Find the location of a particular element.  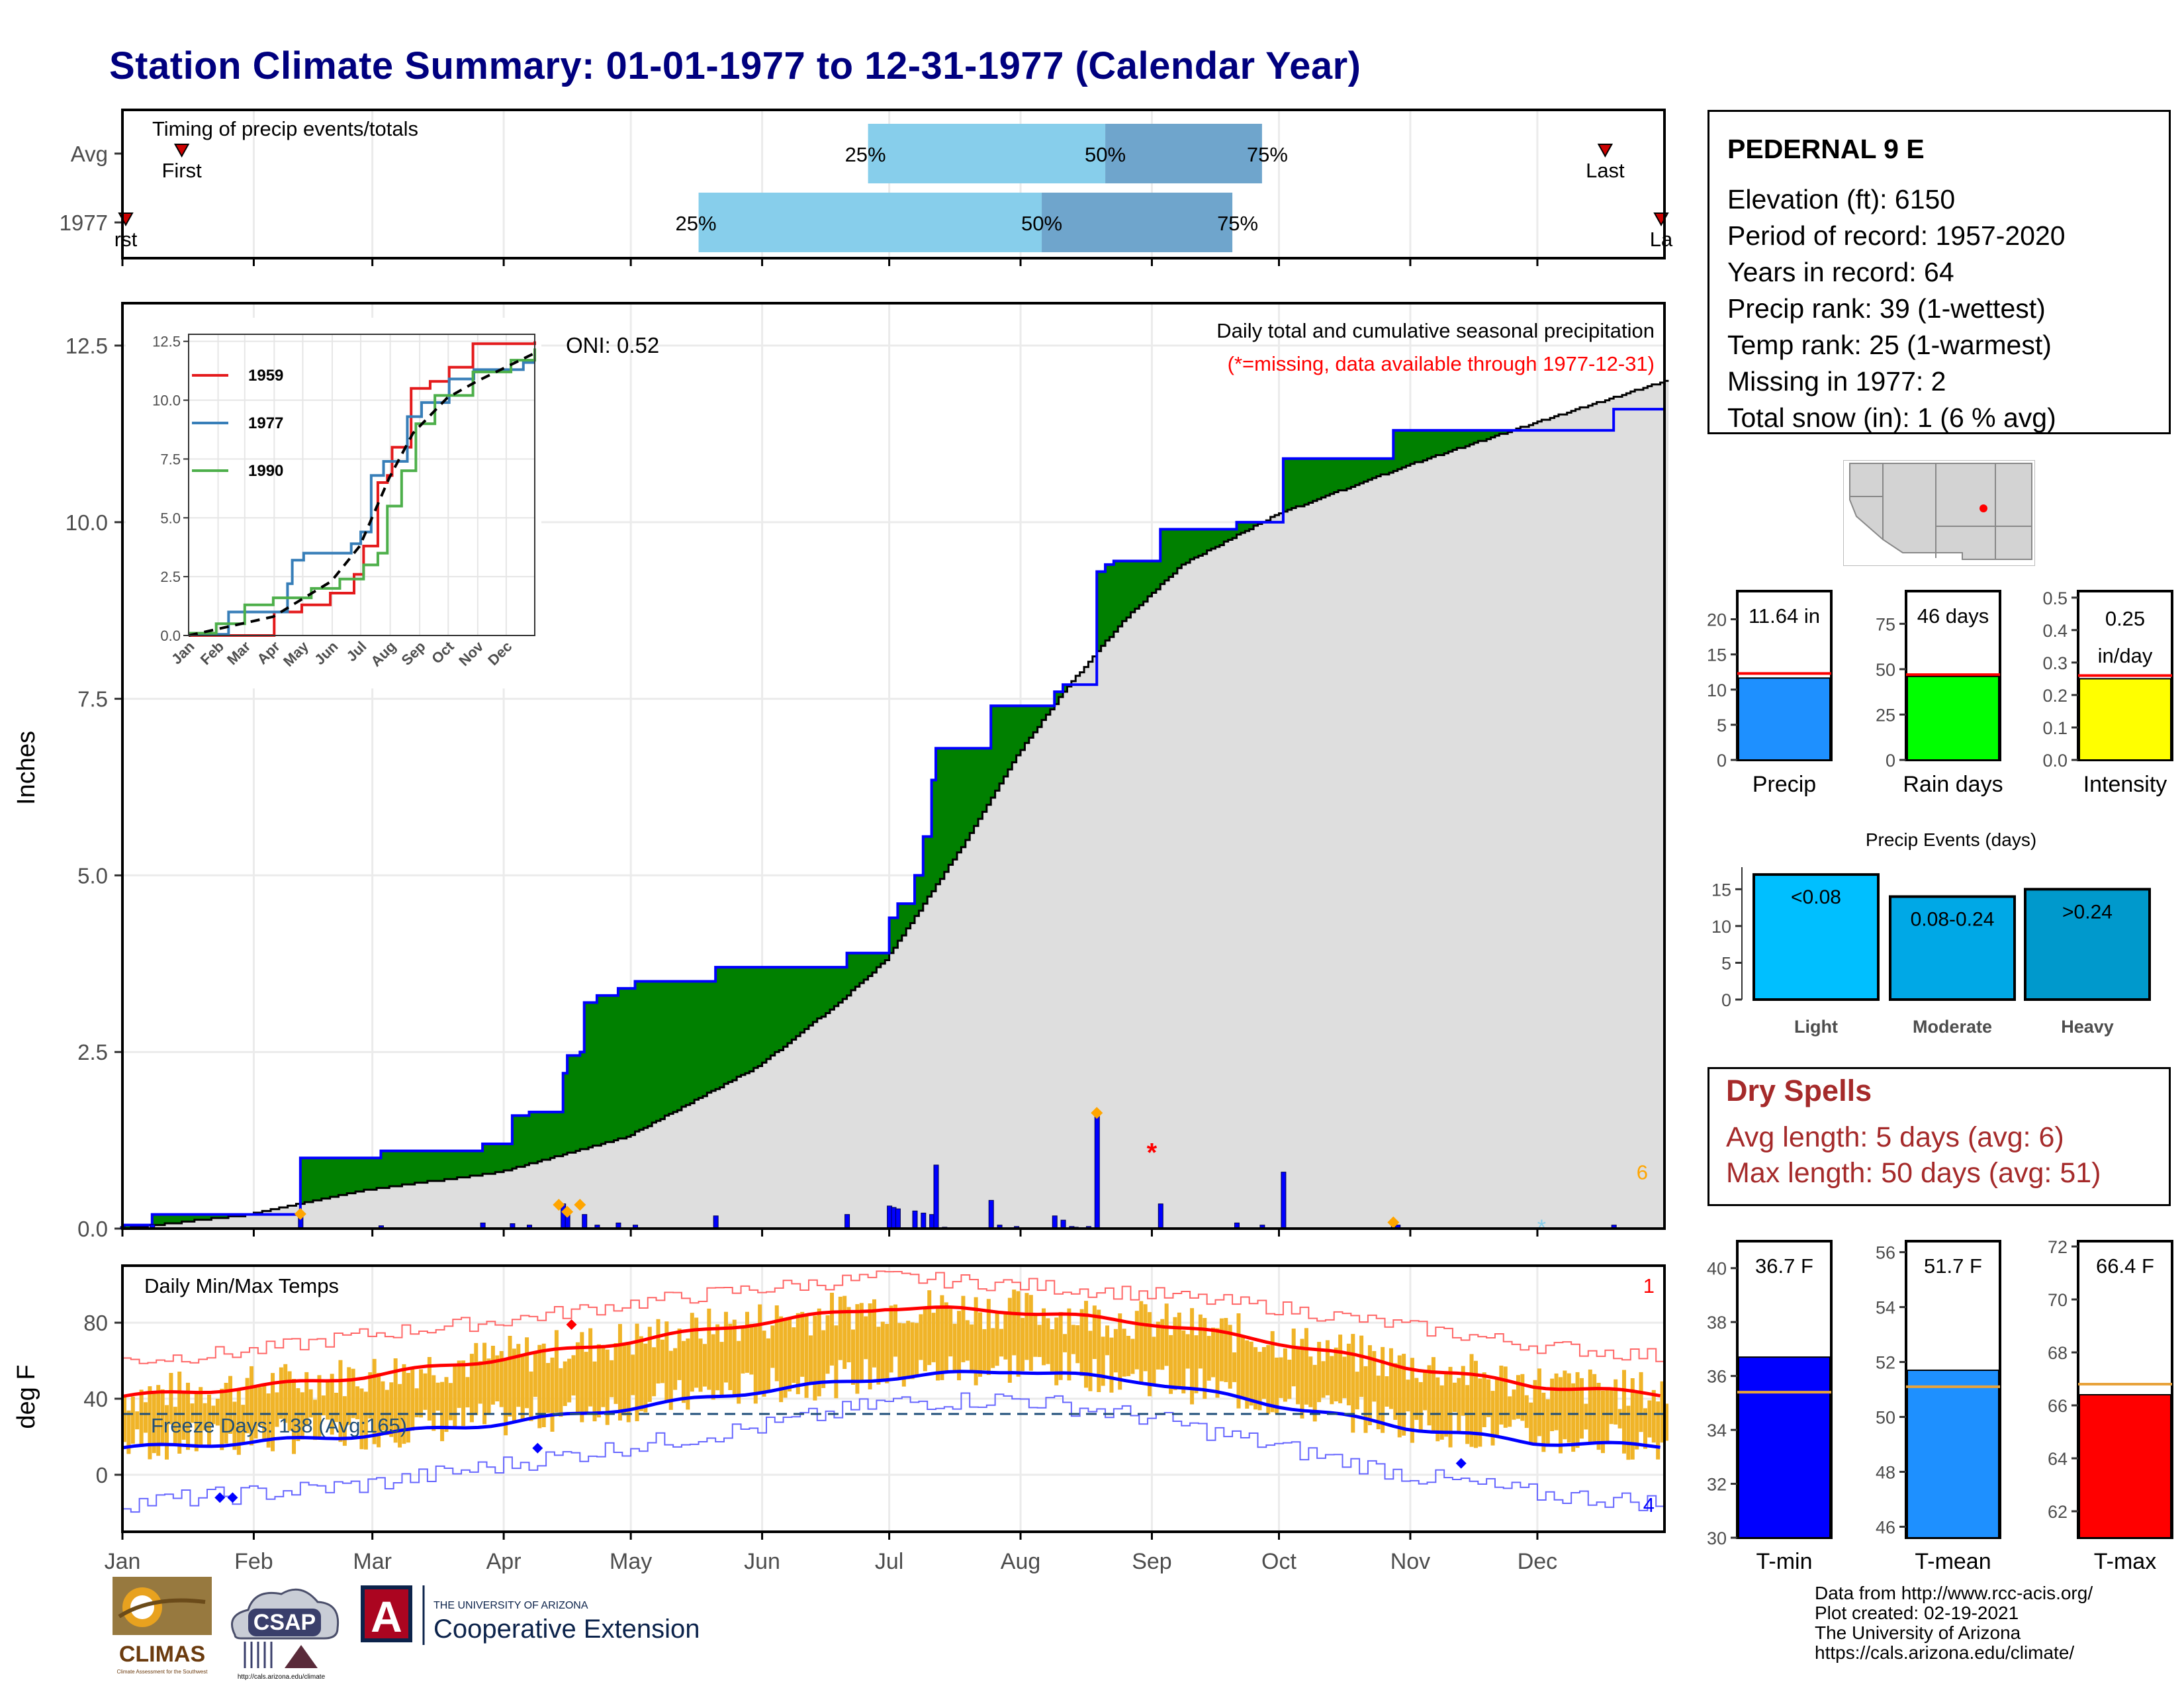

mini-panel-ytick-label: 10 is located at coordinates (1717, 690).